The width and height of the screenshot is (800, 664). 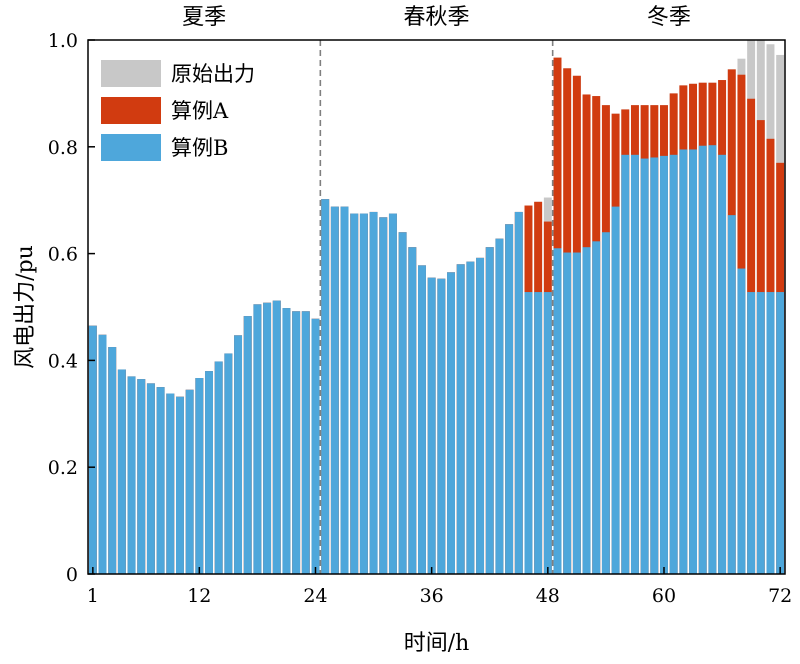 What do you see at coordinates (669, 17) in the screenshot?
I see `season-label-winter: 冬季` at bounding box center [669, 17].